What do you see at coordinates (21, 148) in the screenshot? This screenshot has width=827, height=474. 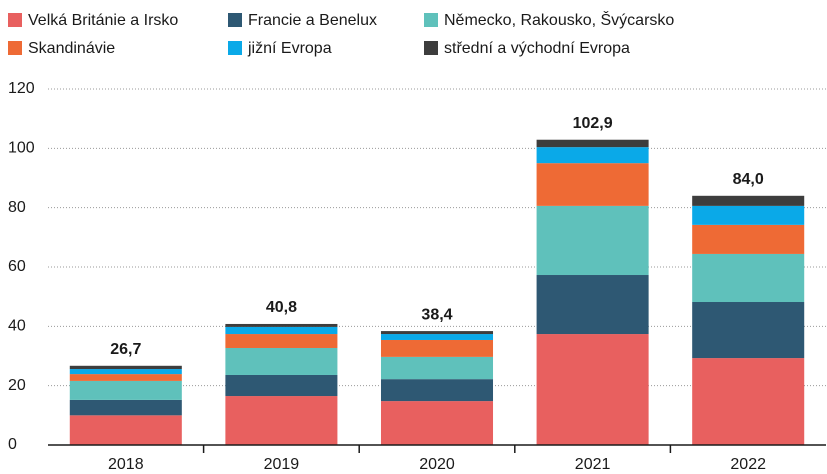 I see `y-tick-label: 100` at bounding box center [21, 148].